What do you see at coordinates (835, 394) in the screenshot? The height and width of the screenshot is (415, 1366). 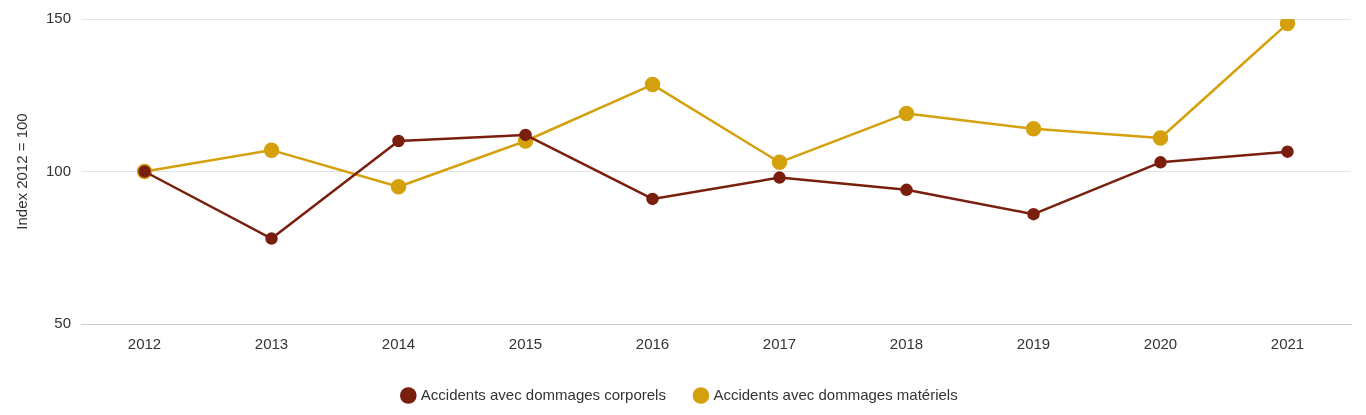 I see `legend-label: Accidents avec dommages matériels` at bounding box center [835, 394].